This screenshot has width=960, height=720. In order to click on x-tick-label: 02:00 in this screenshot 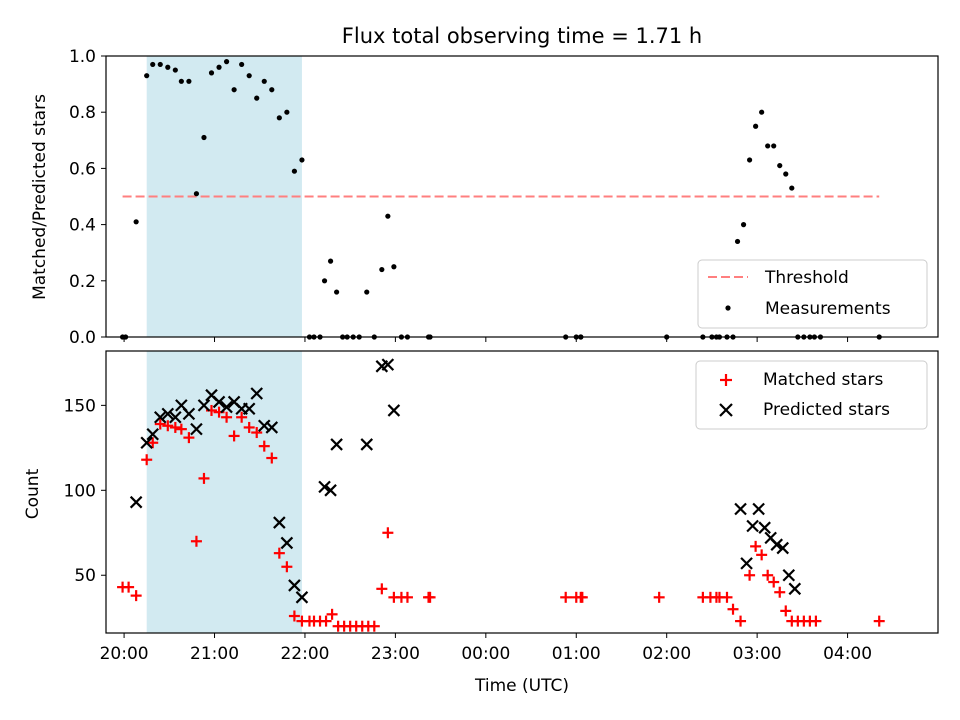, I will do `click(666, 654)`.